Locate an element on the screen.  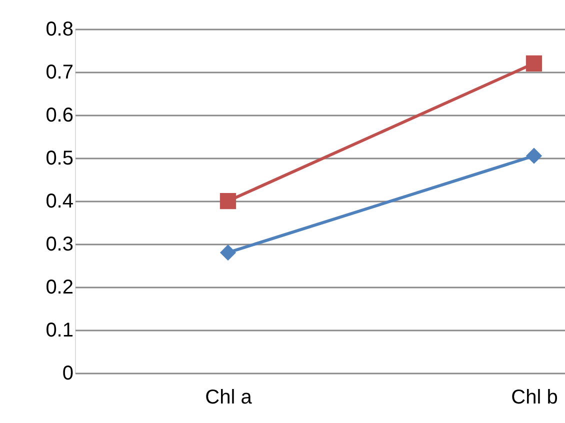
y-tick-label: 0.7 is located at coordinates (60, 73).